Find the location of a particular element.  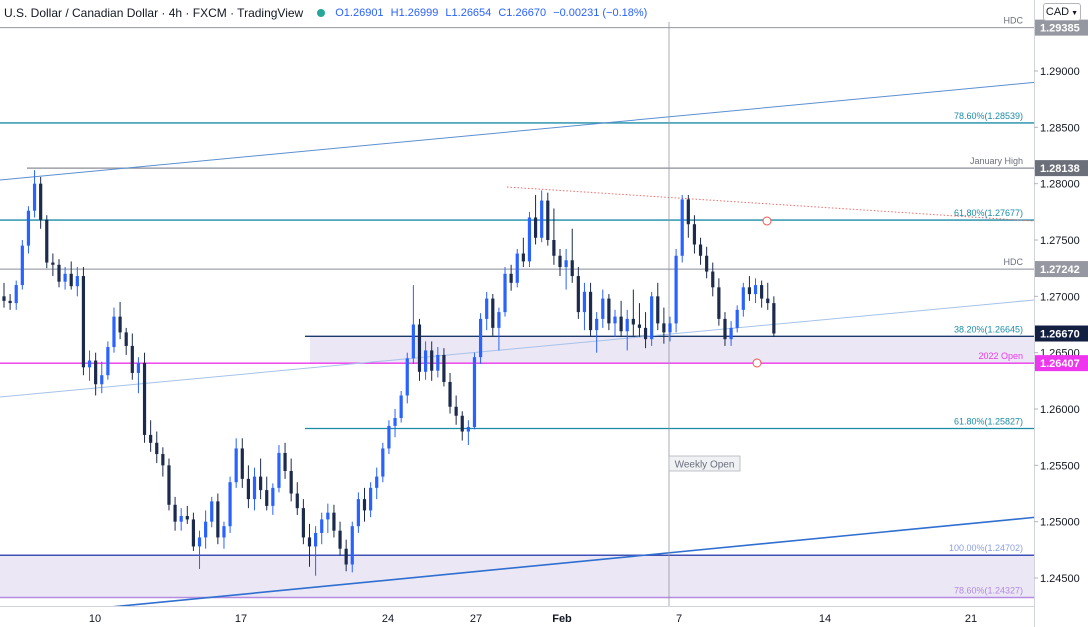

level-label: 61.80%(1.25827) is located at coordinates (988, 421).